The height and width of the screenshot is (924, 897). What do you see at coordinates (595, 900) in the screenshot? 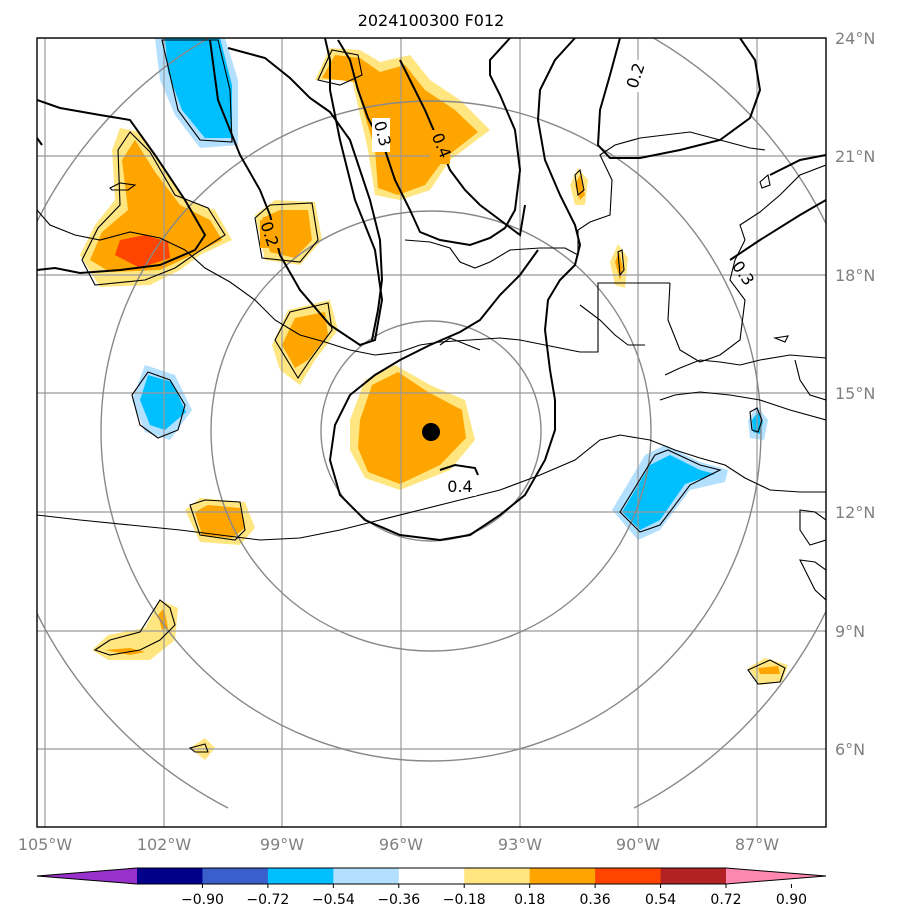
I see `colorbar-tick-label: 0.36` at bounding box center [595, 900].